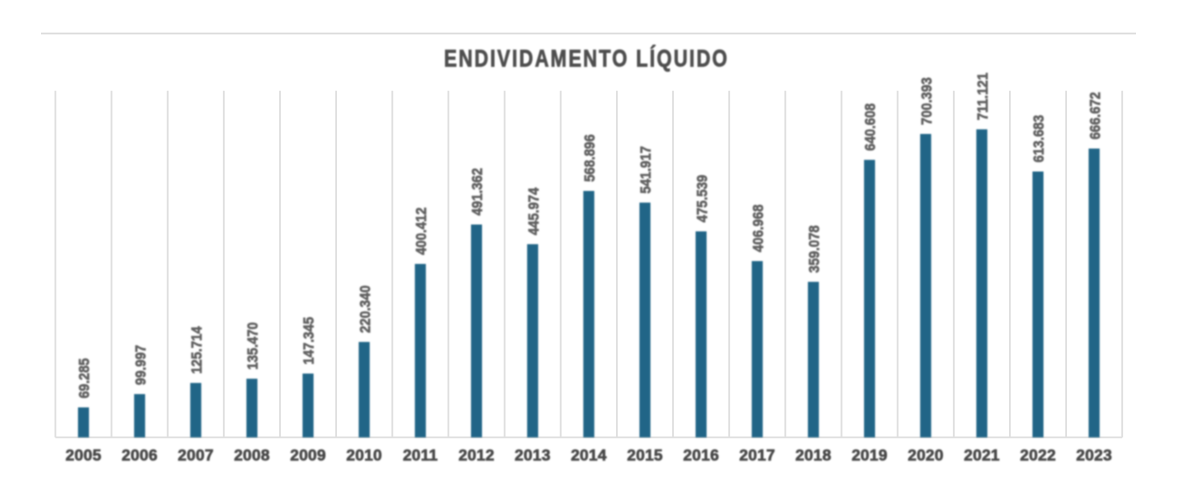 The height and width of the screenshot is (498, 1179). Describe the element at coordinates (252, 456) in the screenshot. I see `svg-text: 2008` at that location.